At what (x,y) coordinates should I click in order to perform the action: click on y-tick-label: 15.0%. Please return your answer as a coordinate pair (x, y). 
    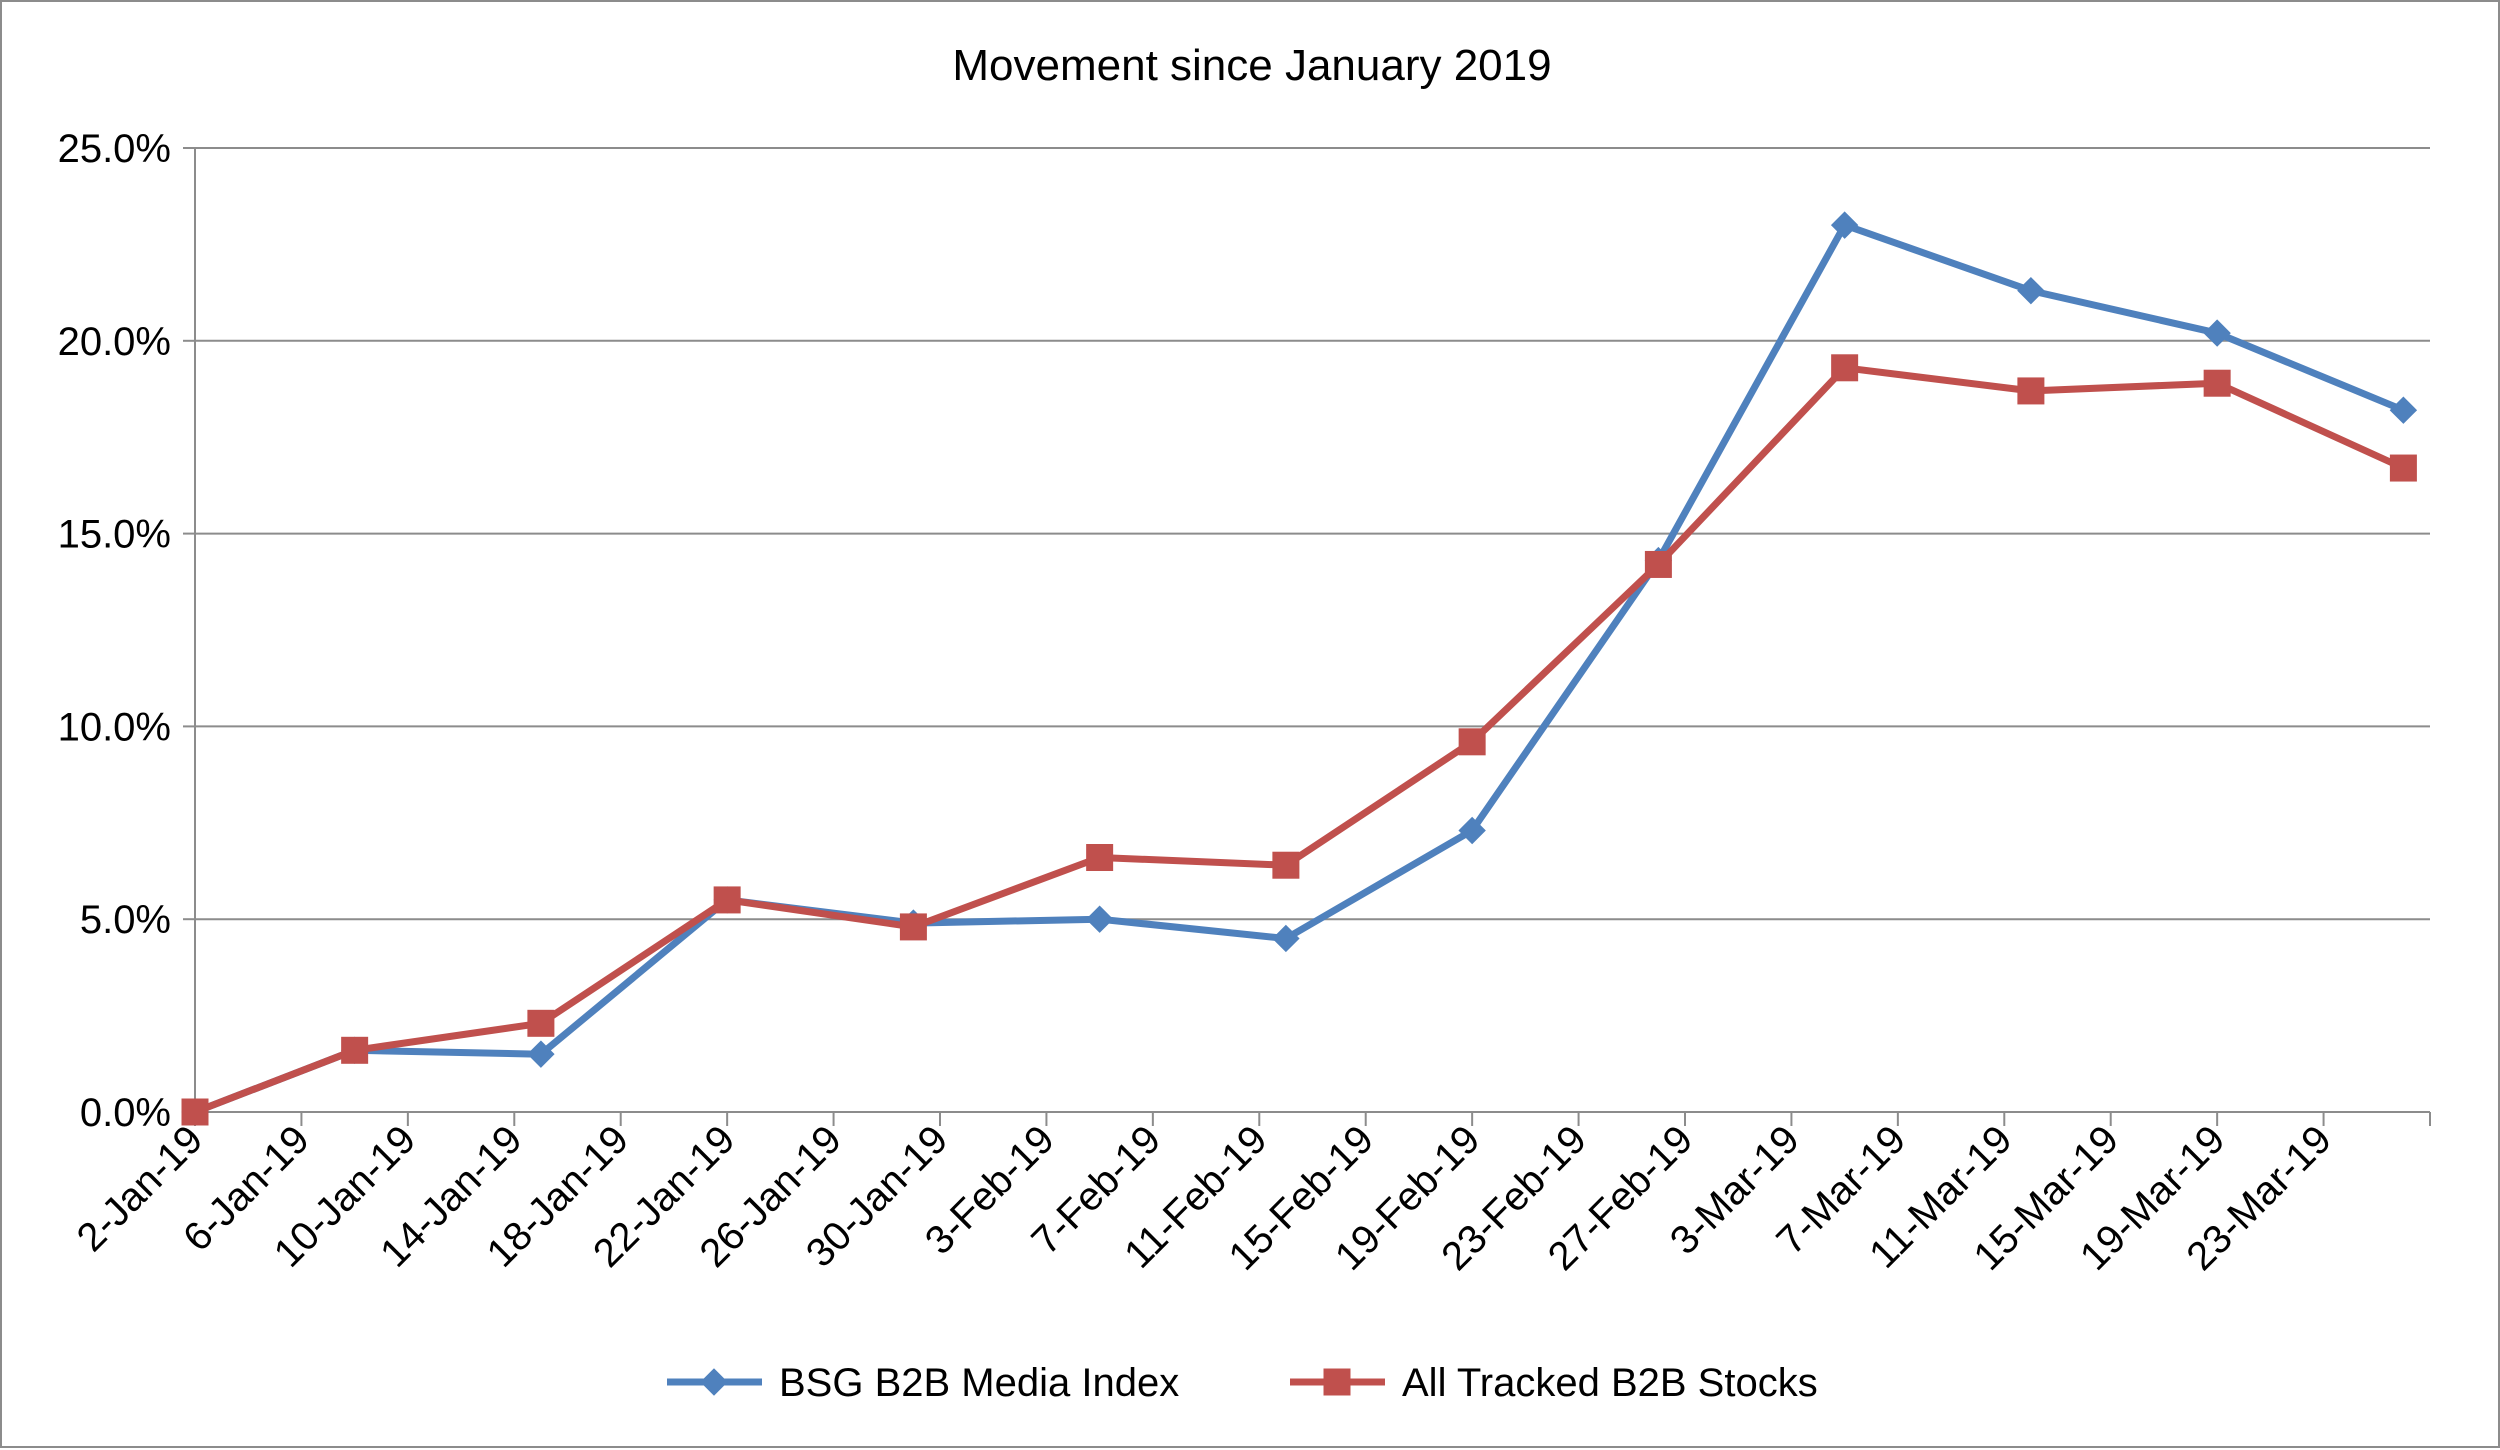
    Looking at the image, I should click on (114, 535).